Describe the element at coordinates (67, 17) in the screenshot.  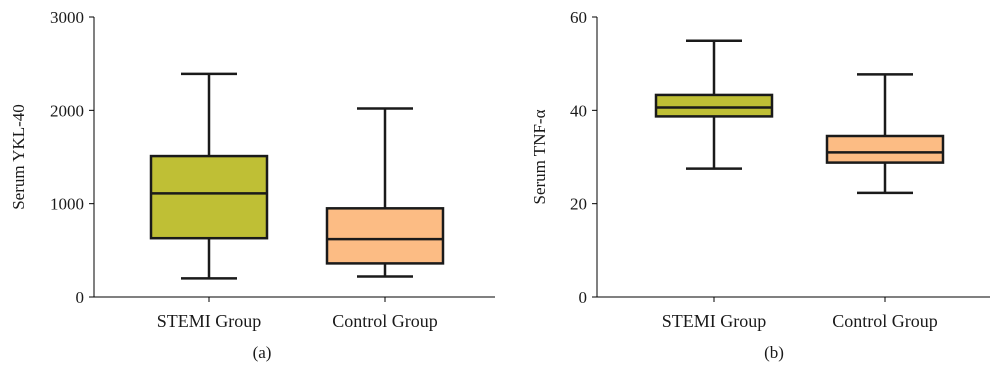
I see `y-tick-label: 3000` at that location.